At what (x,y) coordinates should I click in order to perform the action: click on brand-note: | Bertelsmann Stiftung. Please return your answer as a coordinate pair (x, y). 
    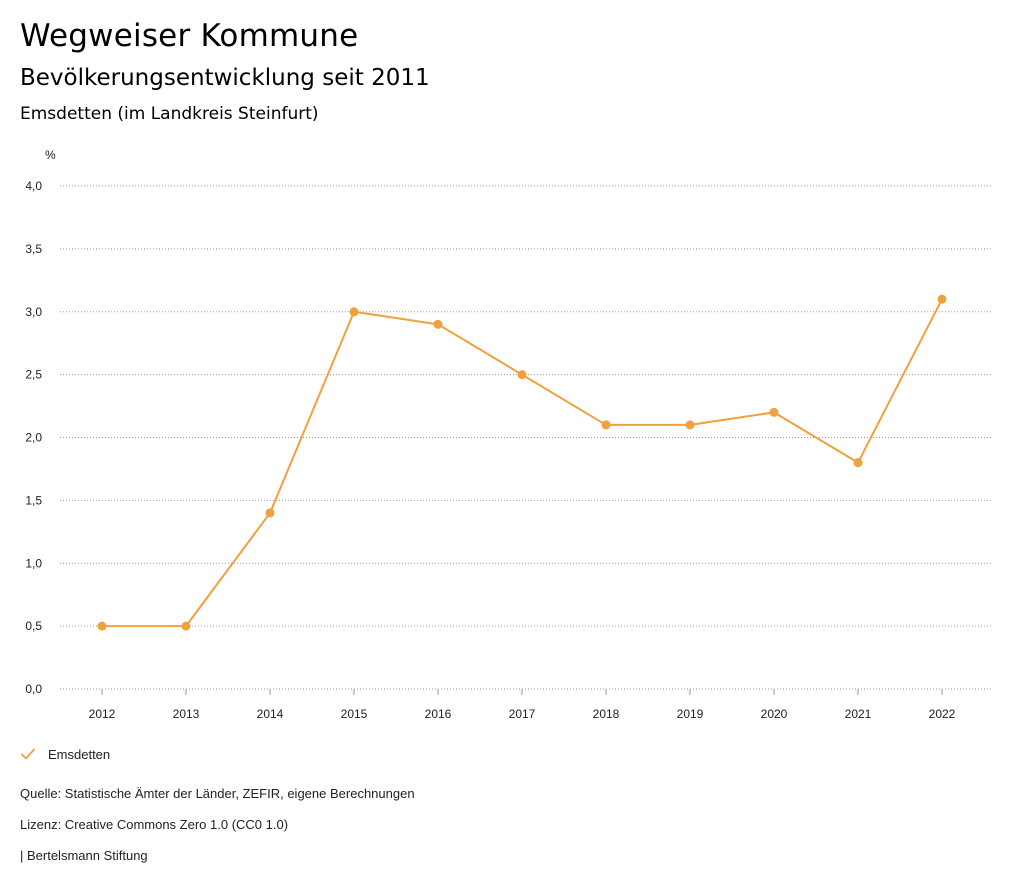
    Looking at the image, I should click on (84, 855).